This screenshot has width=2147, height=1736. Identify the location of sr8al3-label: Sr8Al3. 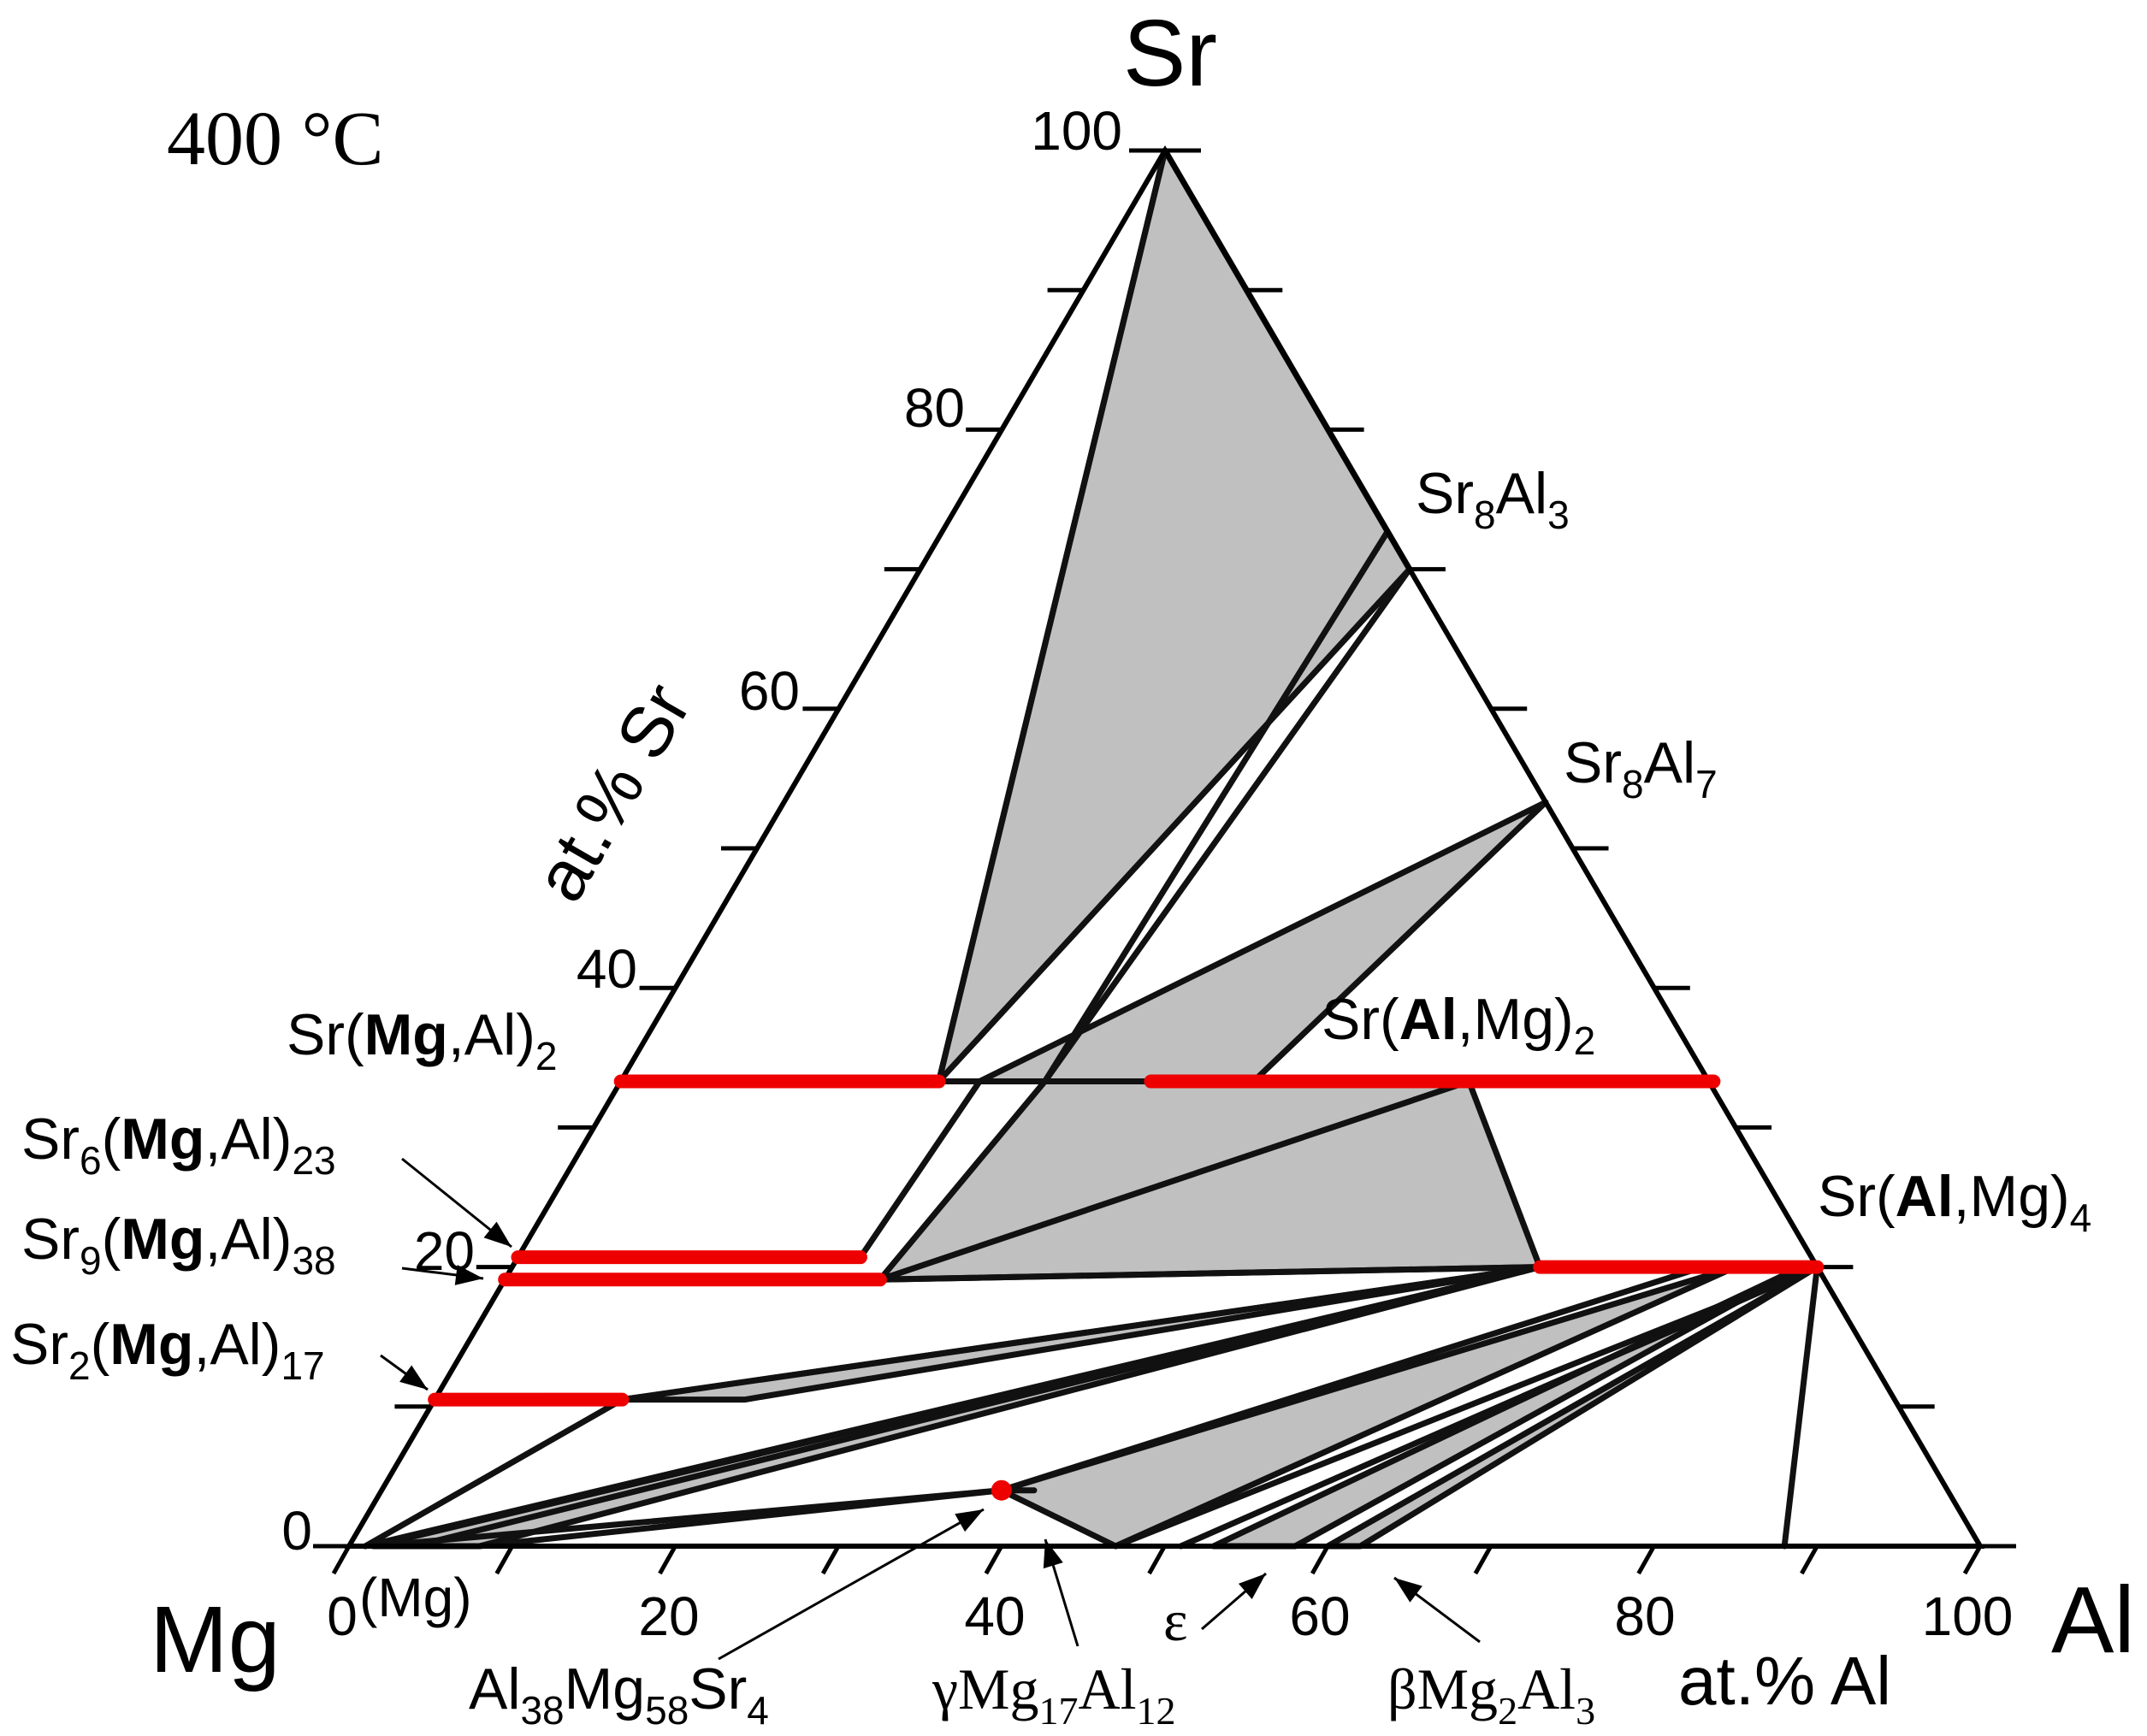
(1493, 499).